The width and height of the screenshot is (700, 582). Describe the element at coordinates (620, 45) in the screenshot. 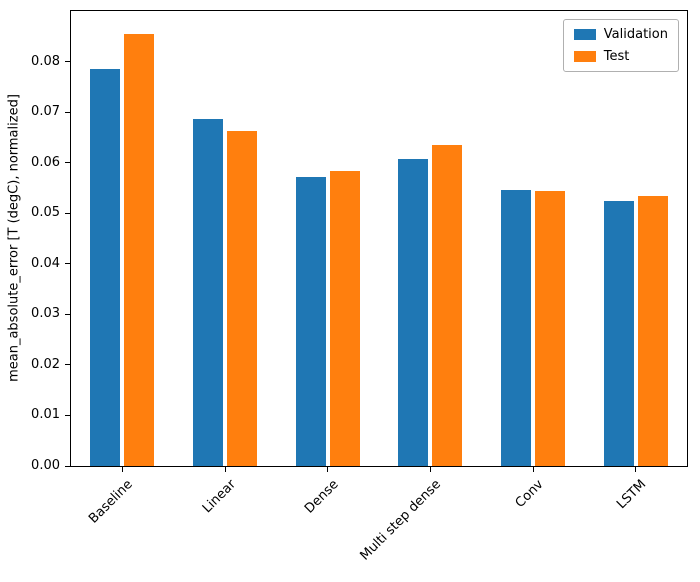

I see `legend: Validation Test` at that location.